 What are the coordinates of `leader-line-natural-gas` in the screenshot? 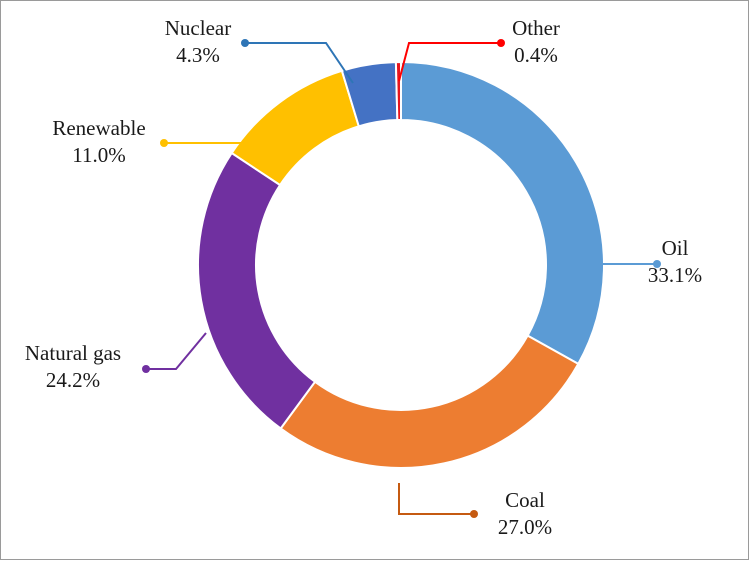 It's located at (176, 351).